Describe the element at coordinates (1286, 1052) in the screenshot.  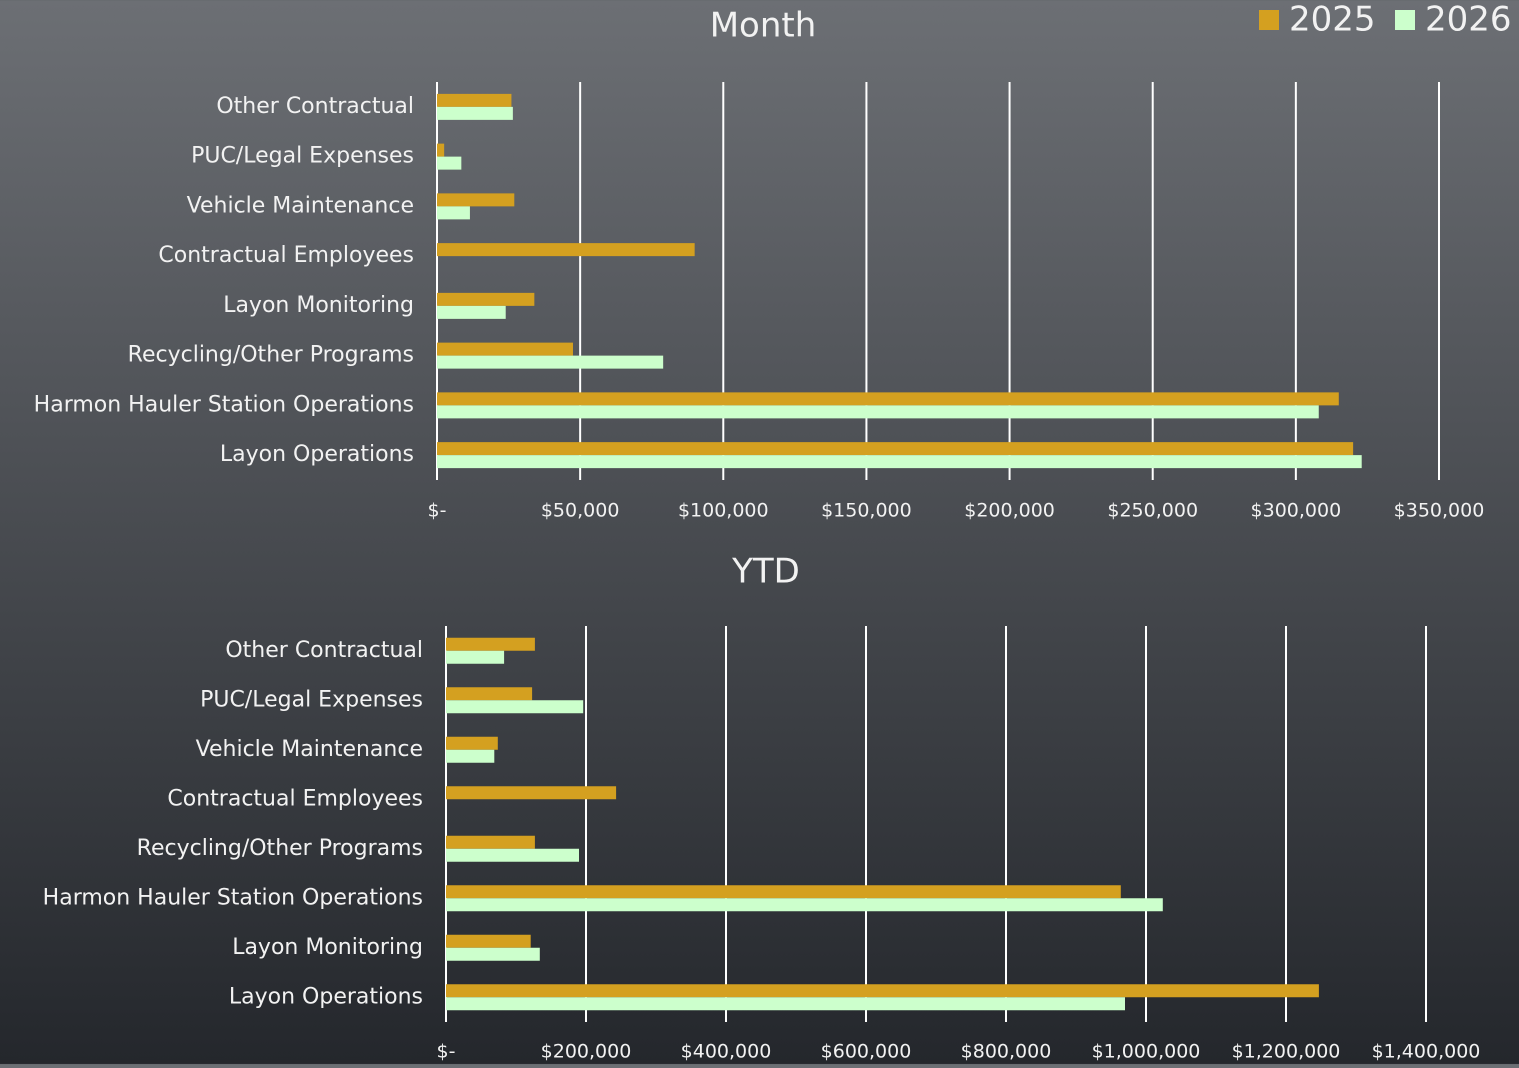
I see `x-tick-label: $1,200,000` at that location.